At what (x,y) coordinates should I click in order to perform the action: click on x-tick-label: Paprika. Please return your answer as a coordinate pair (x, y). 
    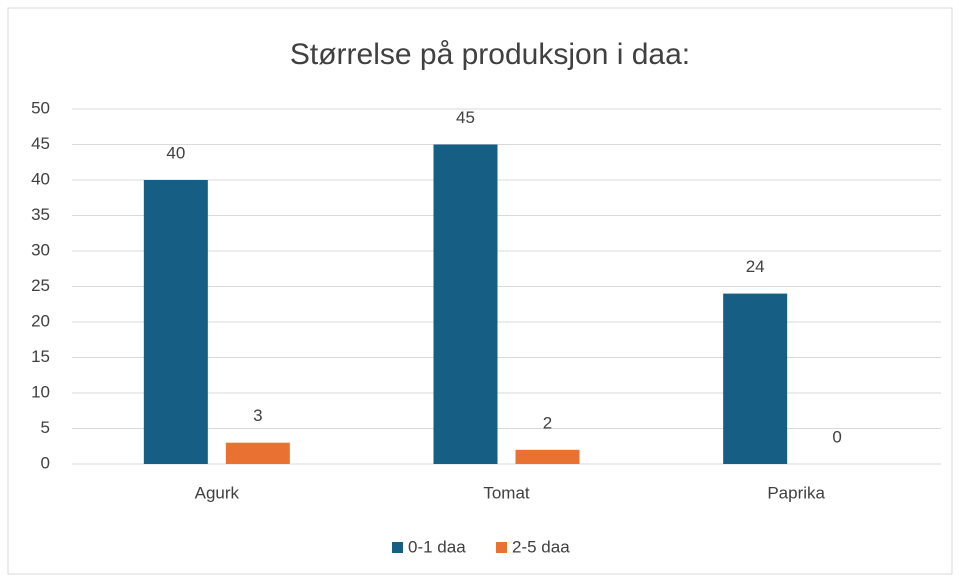
    Looking at the image, I should click on (796, 492).